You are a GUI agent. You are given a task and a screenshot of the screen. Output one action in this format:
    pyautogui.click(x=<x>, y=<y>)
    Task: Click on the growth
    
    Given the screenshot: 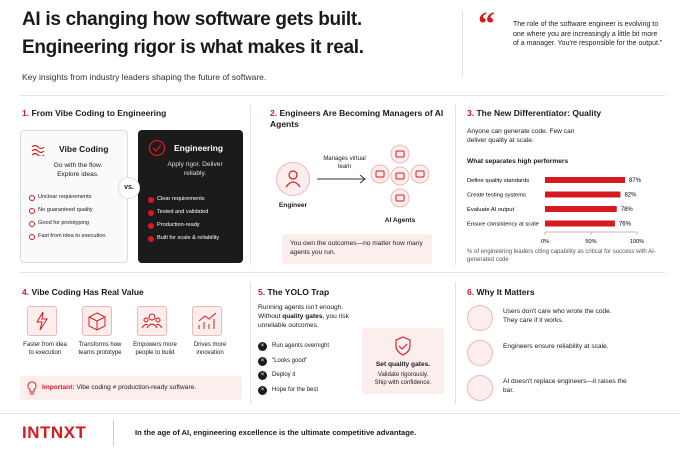 What is the action you would take?
    pyautogui.click(x=207, y=320)
    